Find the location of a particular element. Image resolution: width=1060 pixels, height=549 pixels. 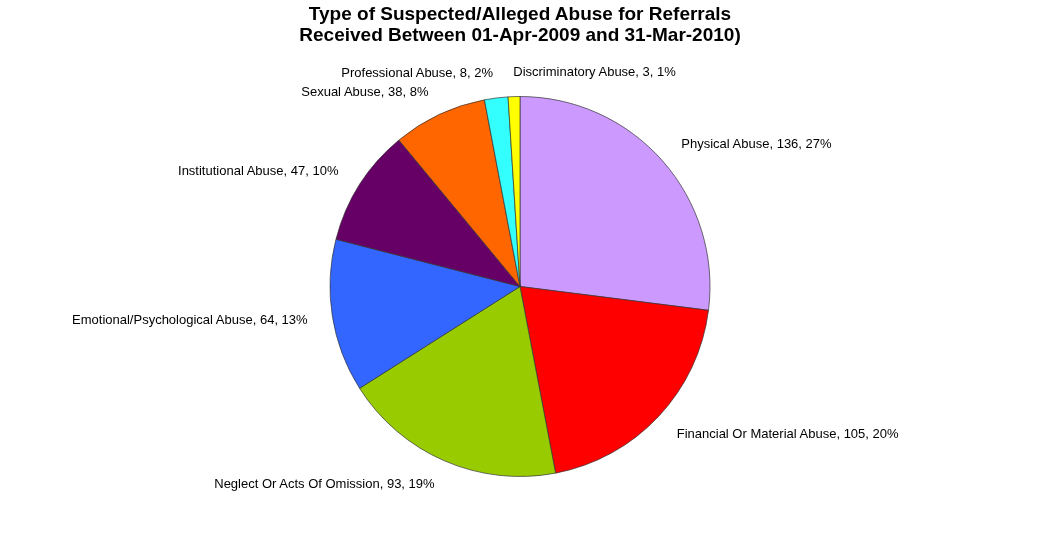

slice-label: Institutional Abuse, 47, 10% is located at coordinates (258, 171).